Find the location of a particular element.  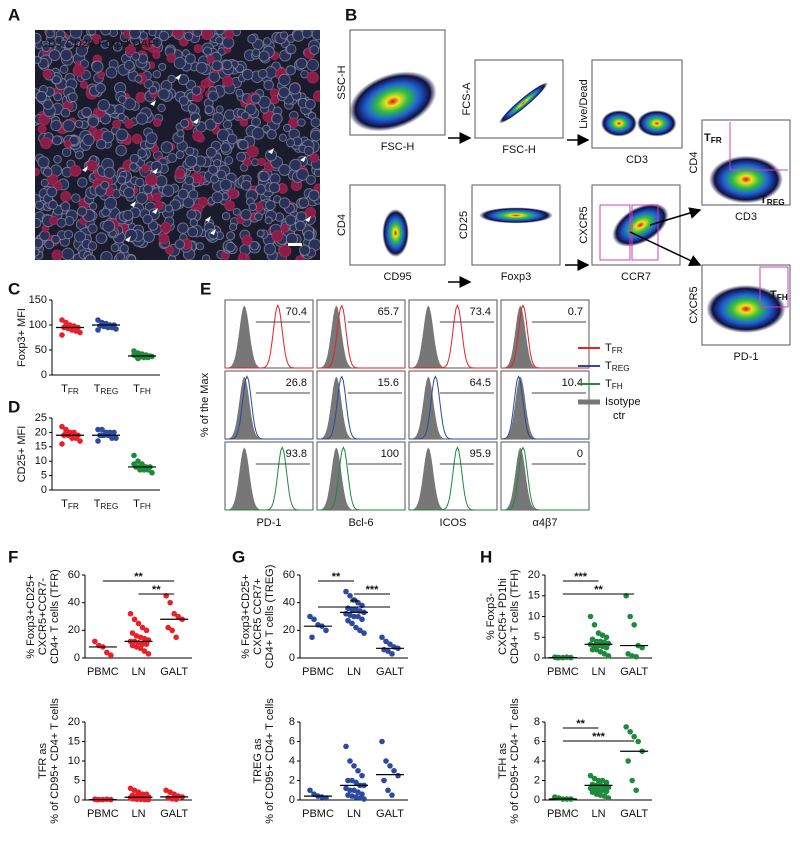

gate-label: TREG is located at coordinates (772, 200).